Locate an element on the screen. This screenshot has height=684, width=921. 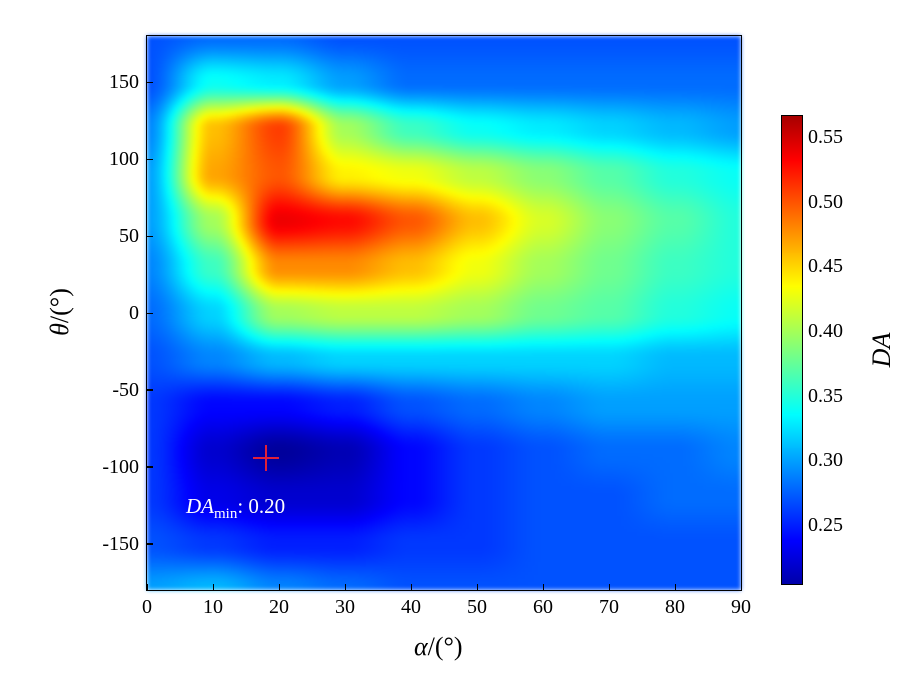
y-axis-unit: /(°) is located at coordinates (59, 306).